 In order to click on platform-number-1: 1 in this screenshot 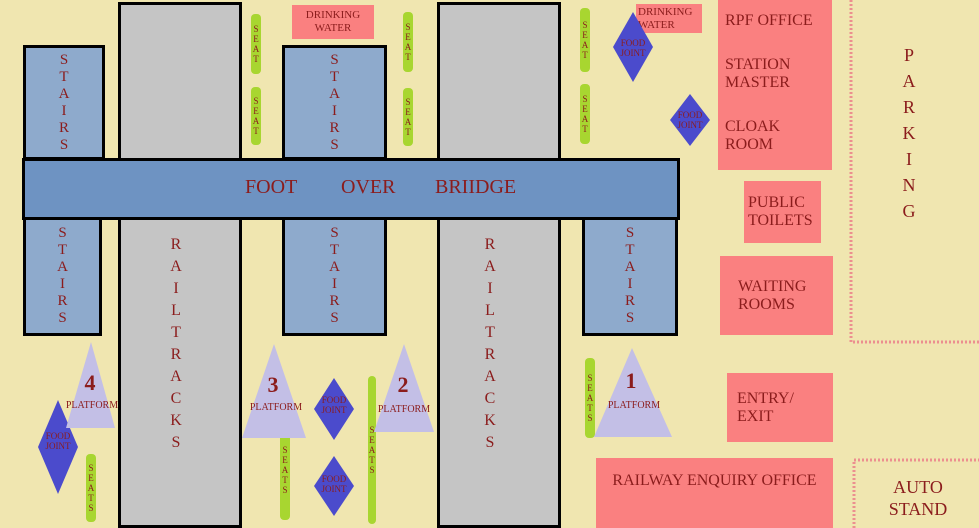, I will do `click(631, 380)`.